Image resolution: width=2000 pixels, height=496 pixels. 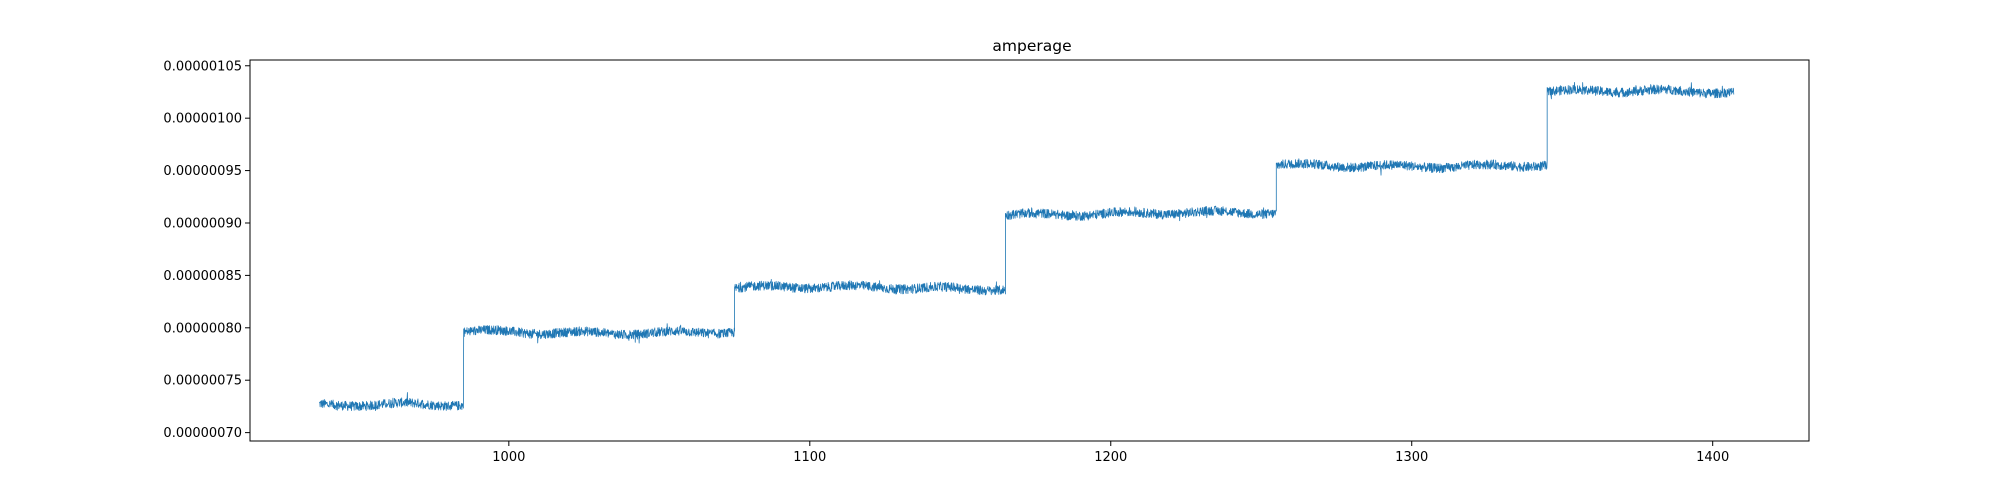 I want to click on y-tick-label: 0.00000075, so click(x=202, y=381).